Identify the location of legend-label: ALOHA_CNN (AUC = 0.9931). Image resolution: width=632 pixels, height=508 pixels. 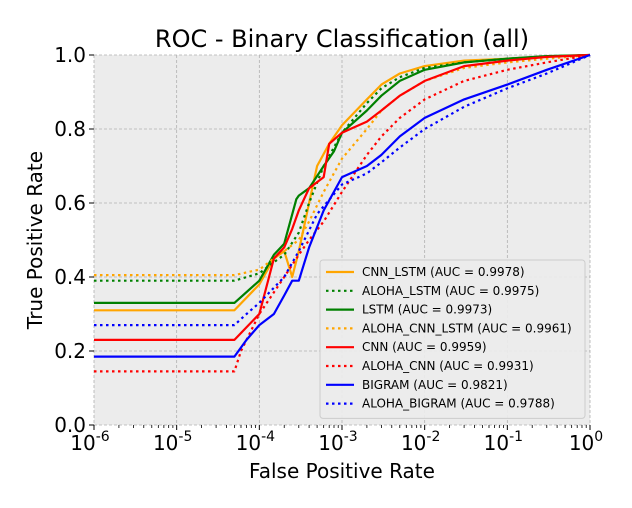
(448, 366).